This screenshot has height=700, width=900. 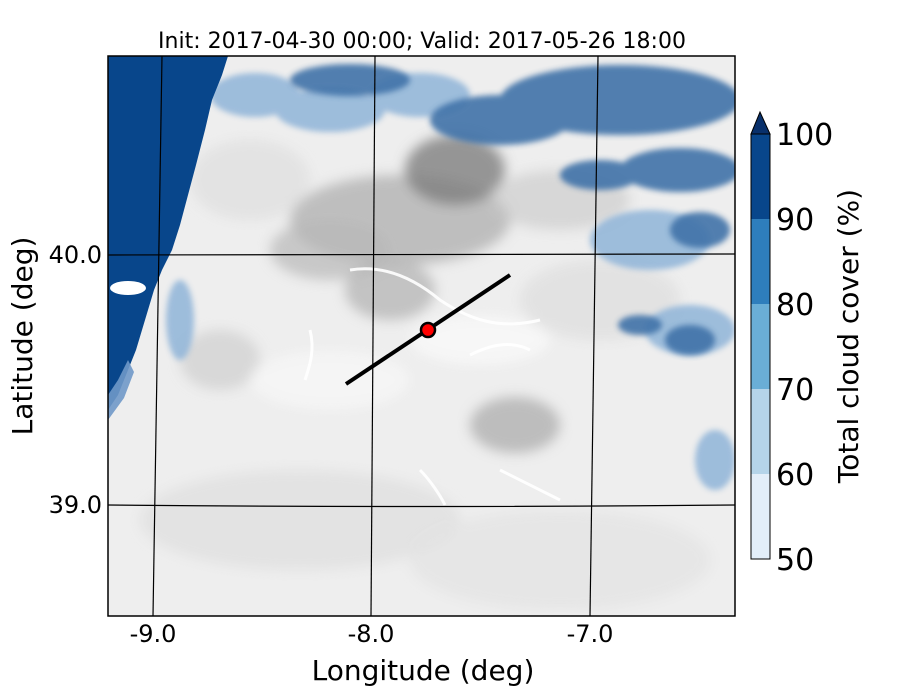 I want to click on colorbar-label: Total cloud cover (%), so click(x=848, y=336).